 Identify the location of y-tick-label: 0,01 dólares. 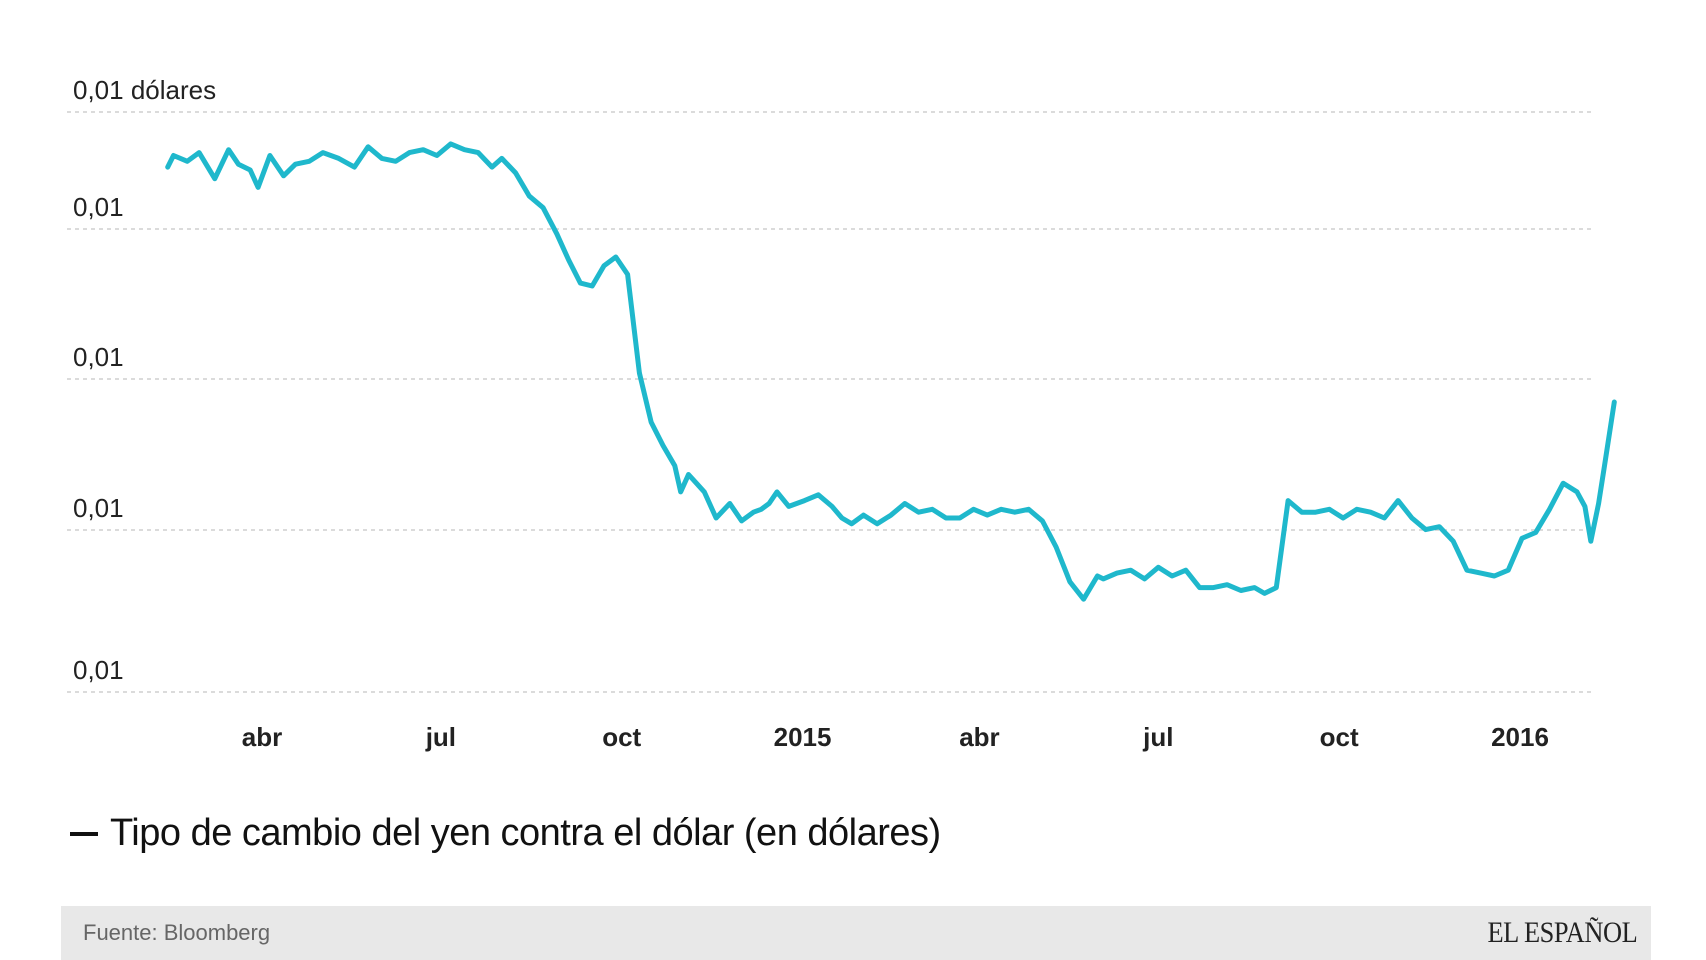
(144, 90).